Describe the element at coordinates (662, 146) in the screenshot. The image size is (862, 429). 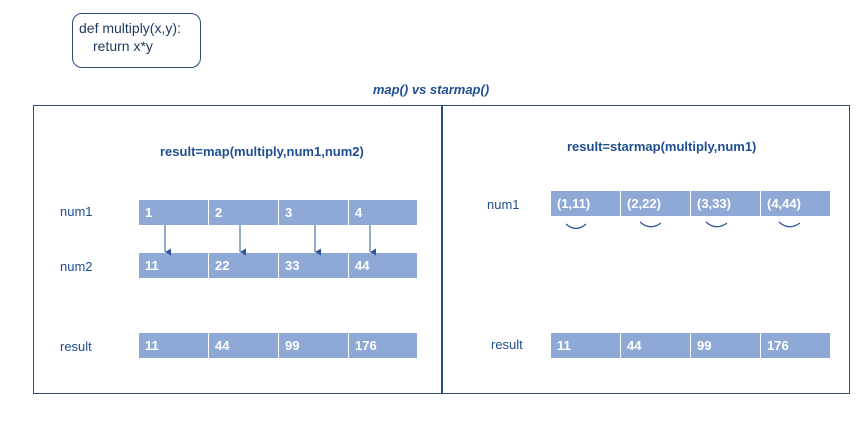
I see `starmap-formula: result=starmap(multiply,num1)` at that location.